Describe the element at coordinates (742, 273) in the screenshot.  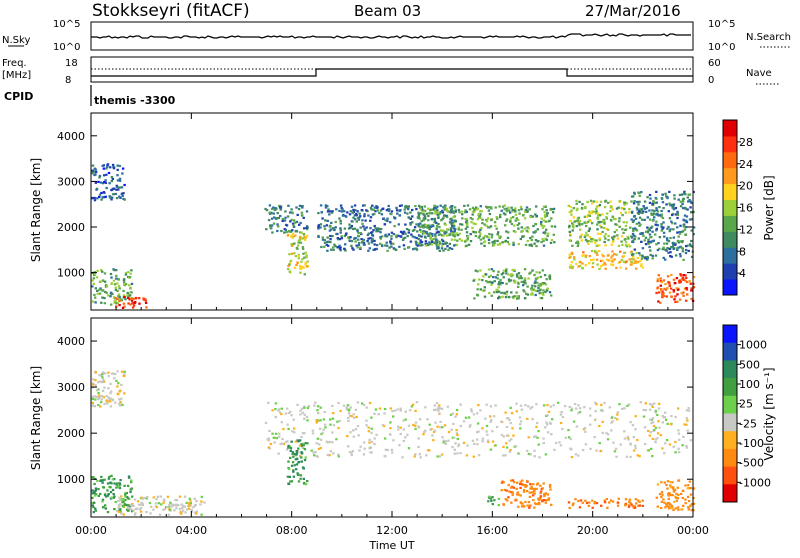
I see `colorbar-tick-label: 4` at that location.